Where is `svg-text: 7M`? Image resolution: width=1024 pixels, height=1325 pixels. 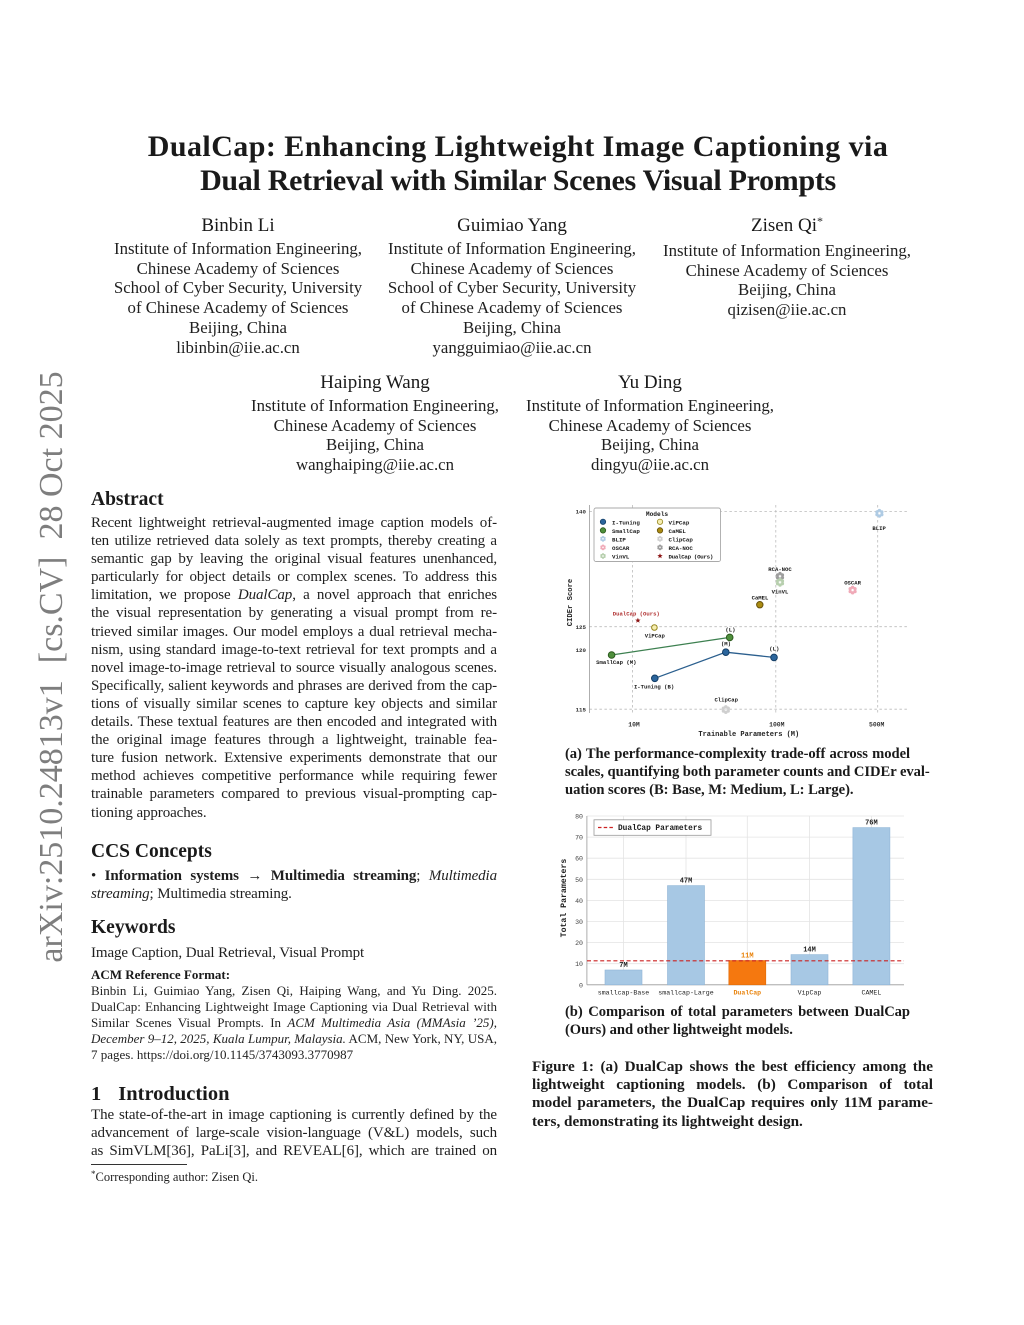
svg-text: 7M is located at coordinates (623, 966).